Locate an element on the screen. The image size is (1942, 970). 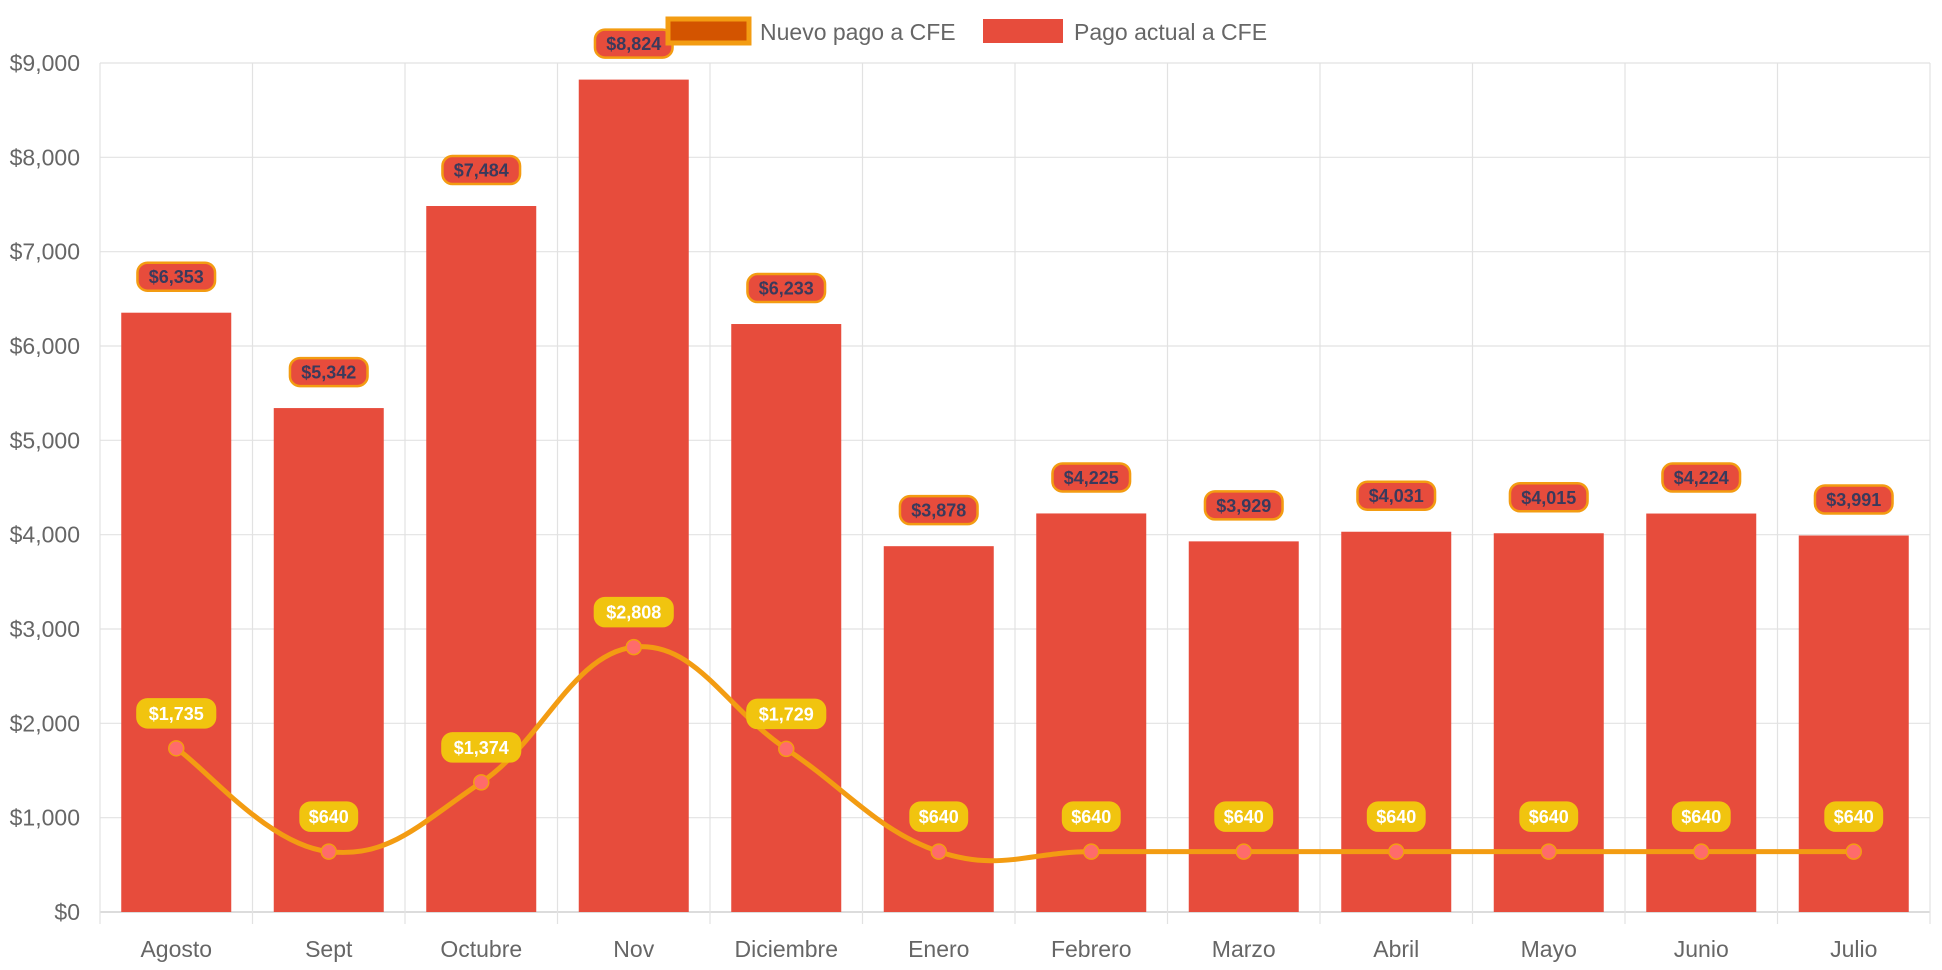
line-label-nov-bg is located at coordinates (633, 612).